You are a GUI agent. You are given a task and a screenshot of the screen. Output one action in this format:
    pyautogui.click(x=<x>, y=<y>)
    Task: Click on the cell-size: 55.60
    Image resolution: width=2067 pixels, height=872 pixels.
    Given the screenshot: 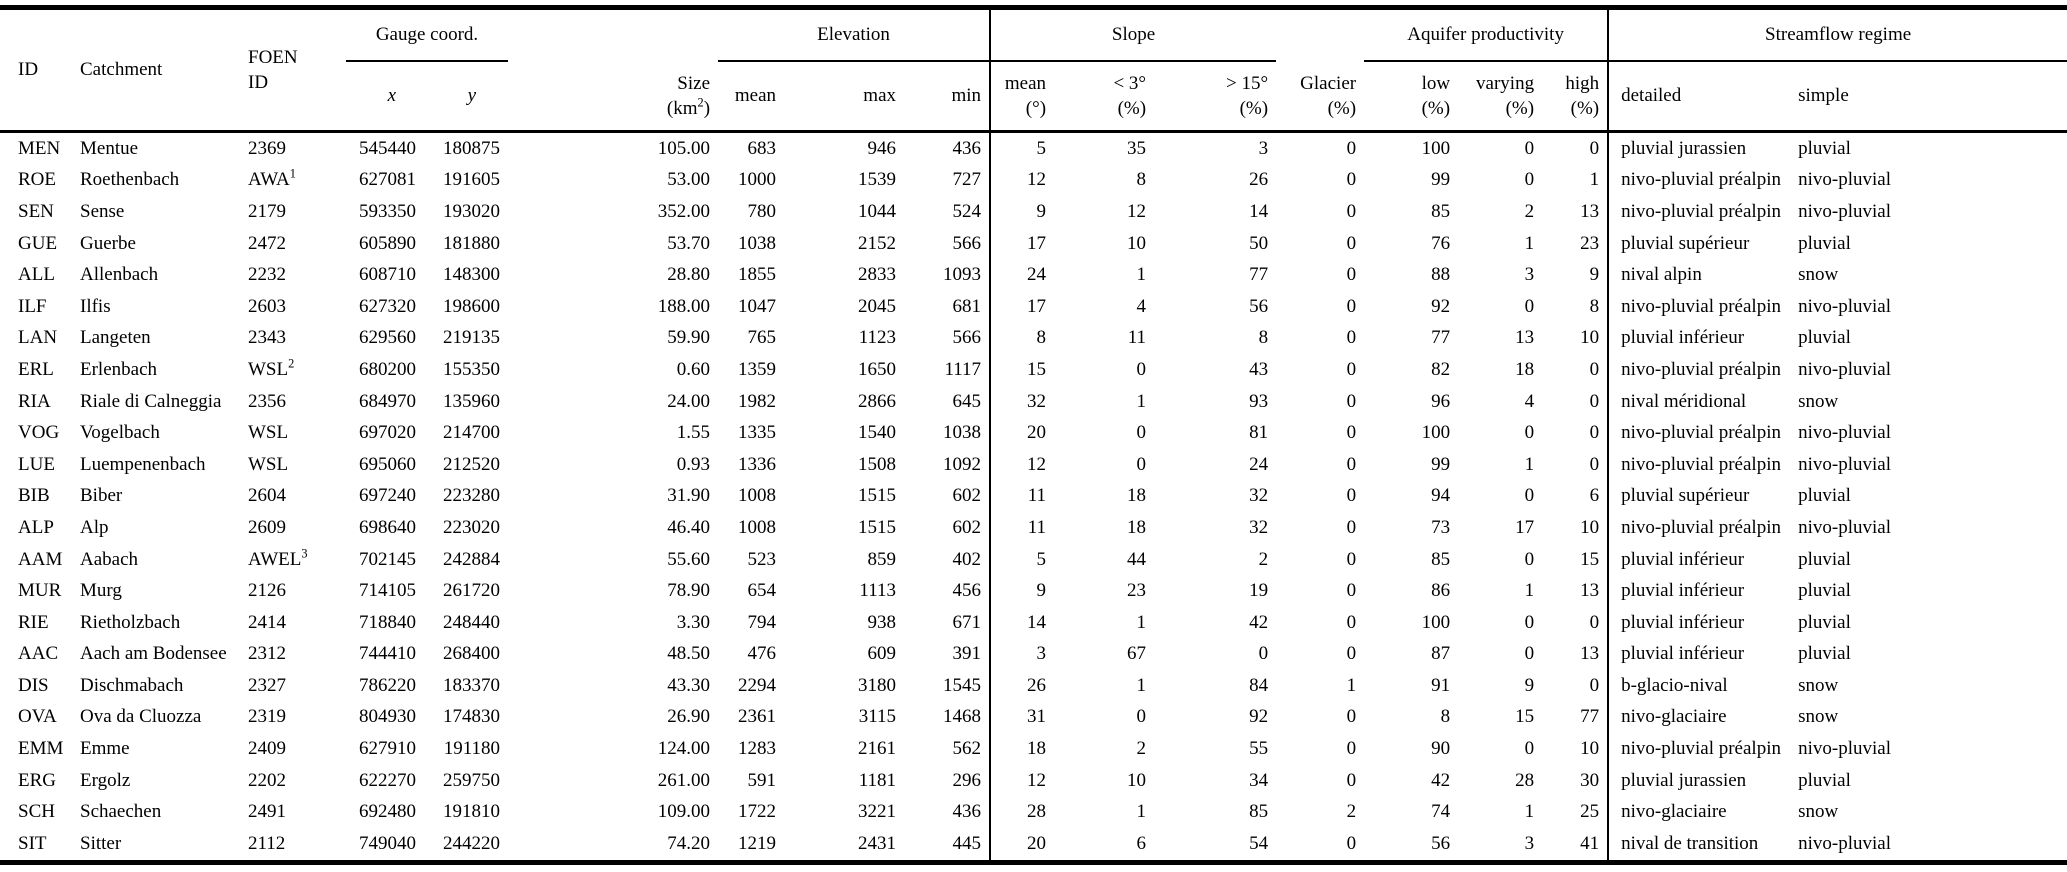 What is the action you would take?
    pyautogui.click(x=689, y=559)
    